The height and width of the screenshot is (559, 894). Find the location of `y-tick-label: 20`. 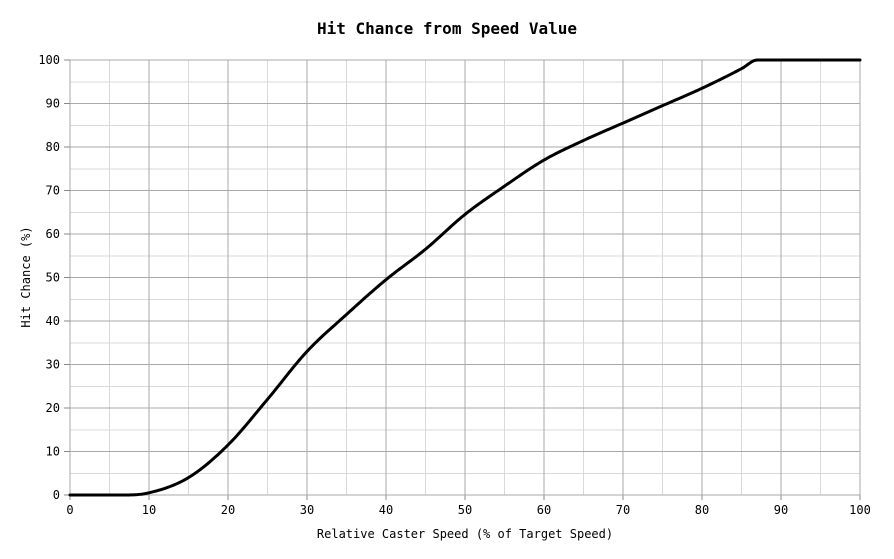

y-tick-label: 20 is located at coordinates (53, 408).